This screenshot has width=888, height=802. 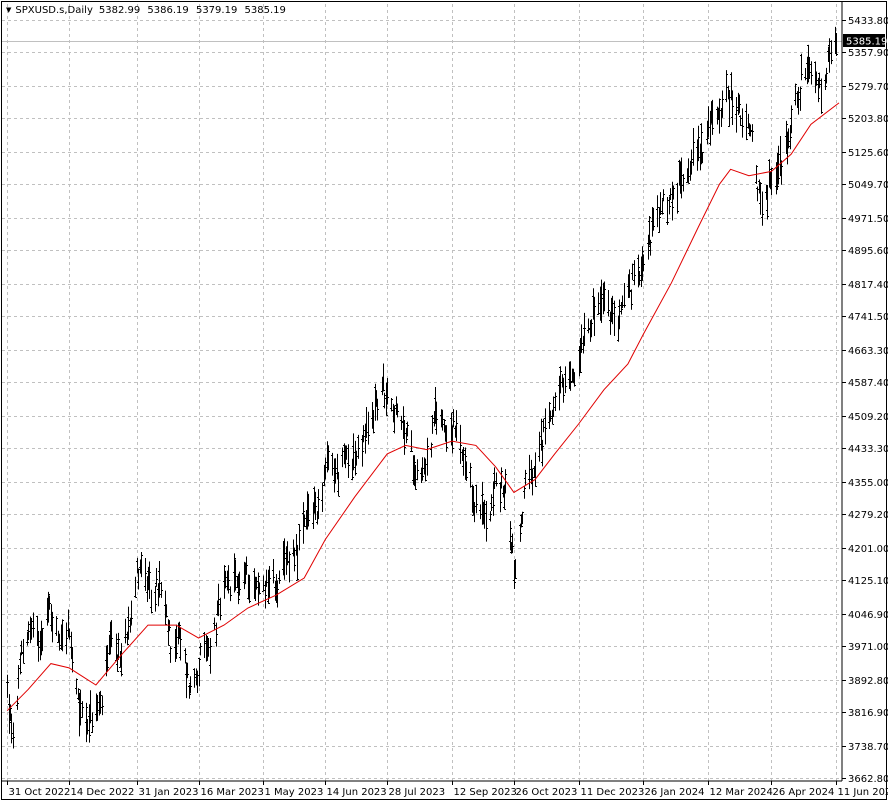 I want to click on time-tick-label: 26 Oct 2023, so click(x=547, y=792).